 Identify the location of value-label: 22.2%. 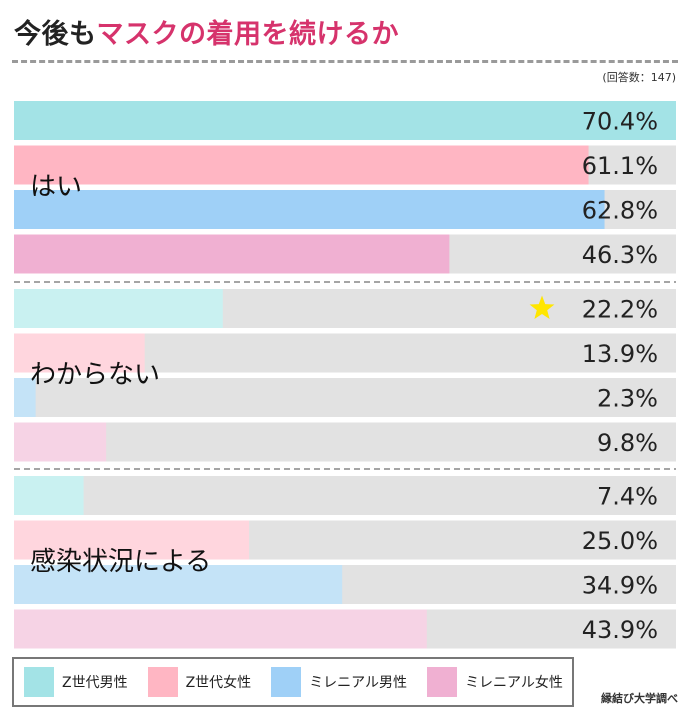
(620, 310).